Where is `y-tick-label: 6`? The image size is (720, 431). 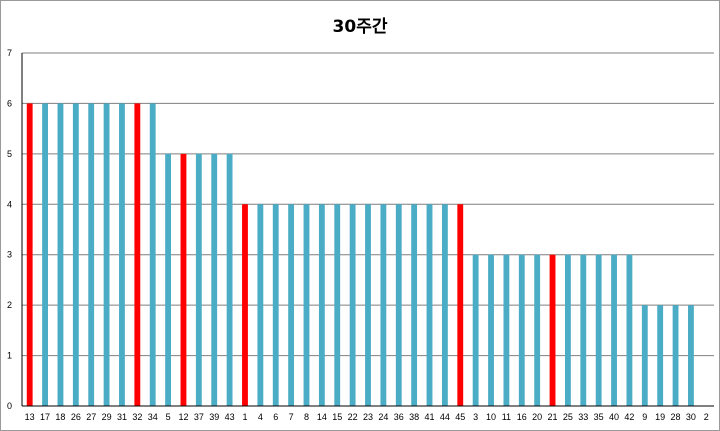
y-tick-label: 6 is located at coordinates (9, 103).